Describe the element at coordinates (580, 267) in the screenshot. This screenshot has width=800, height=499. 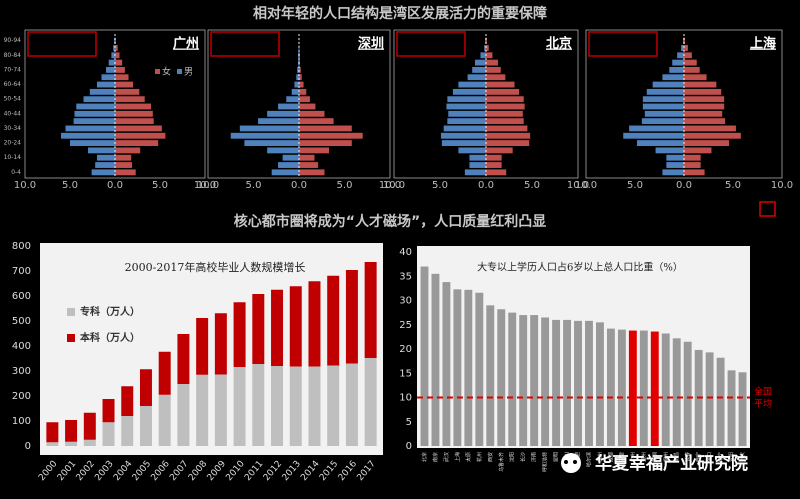
I see `chart-title: 大专以上学历人口占6岁以上总人口比重（%）` at that location.